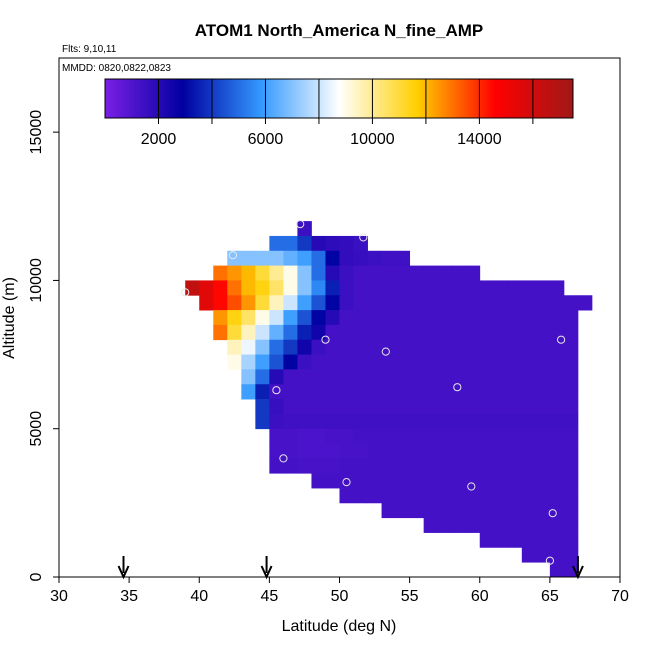 Image resolution: width=650 pixels, height=650 pixels. Describe the element at coordinates (372, 139) in the screenshot. I see `colorbar-tick-label: 10000` at that location.